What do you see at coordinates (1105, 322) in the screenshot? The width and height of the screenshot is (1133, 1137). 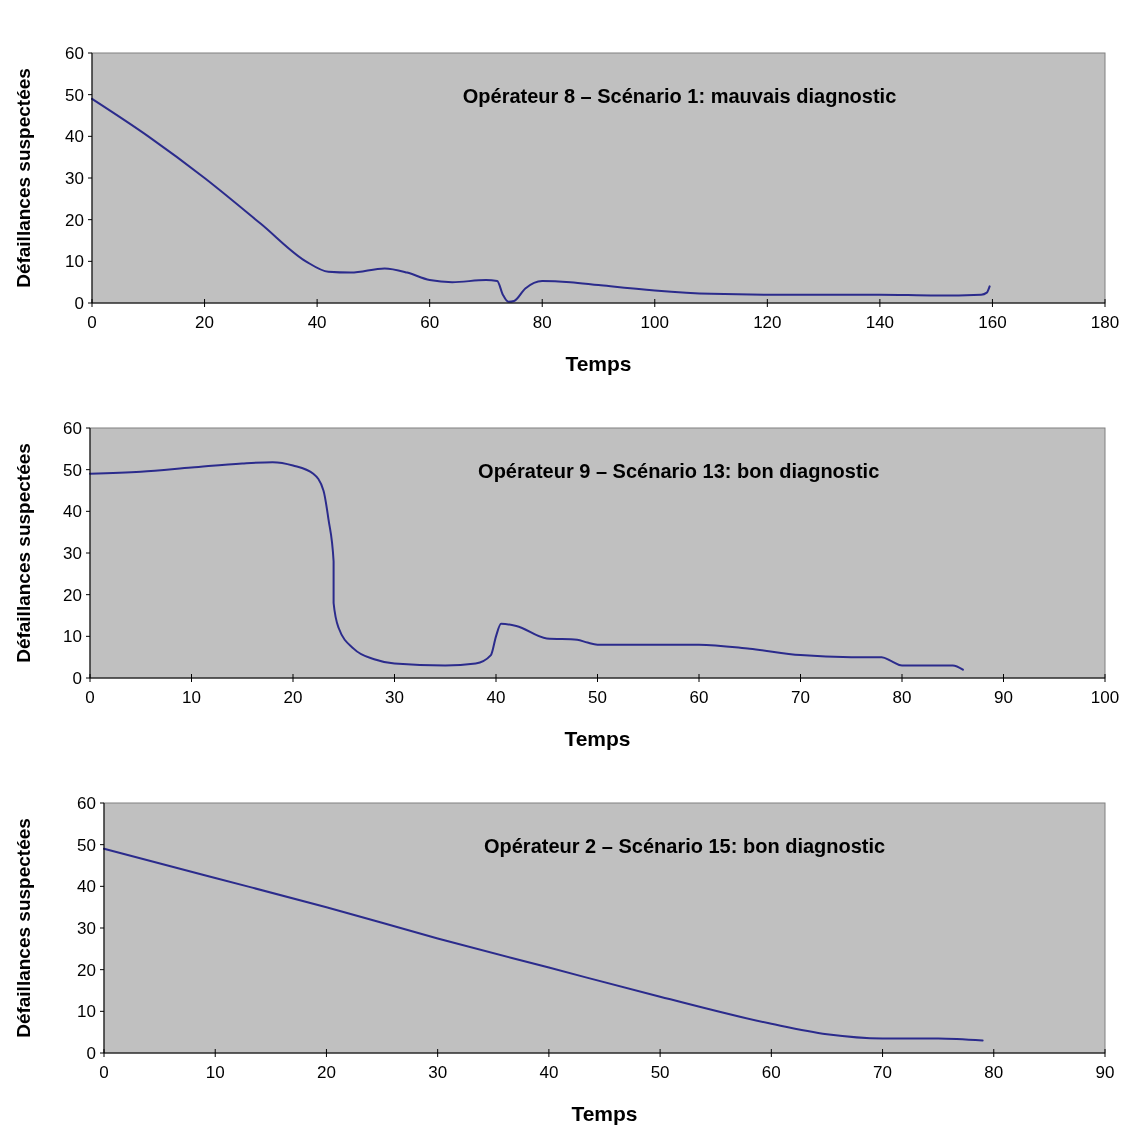 I see `x-tick-label: 180` at bounding box center [1105, 322].